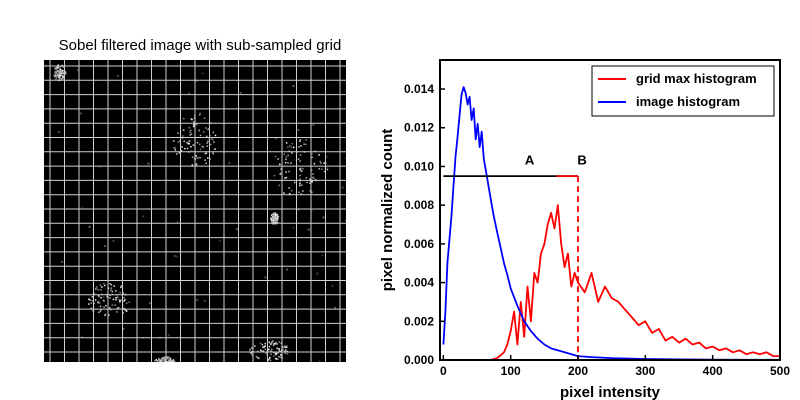 This screenshot has height=400, width=800. What do you see at coordinates (419, 166) in the screenshot?
I see `y-tick-label: 0.010` at bounding box center [419, 166].